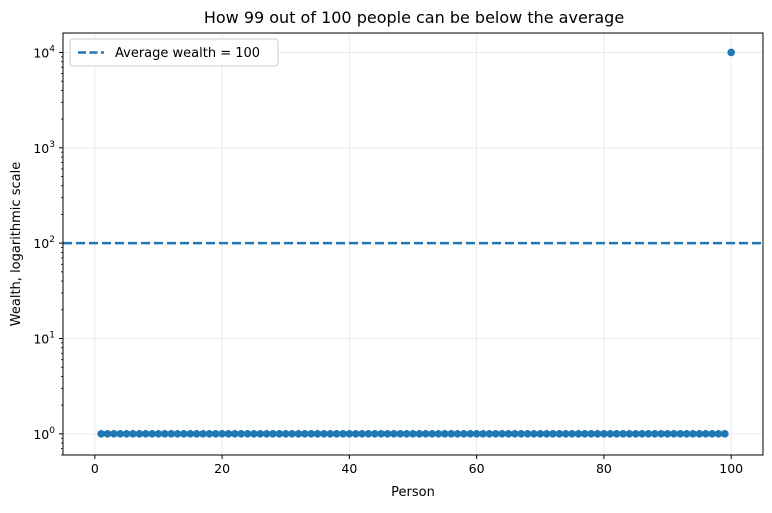  What do you see at coordinates (44, 243) in the screenshot?
I see `y-tick-label: 10²` at bounding box center [44, 243].